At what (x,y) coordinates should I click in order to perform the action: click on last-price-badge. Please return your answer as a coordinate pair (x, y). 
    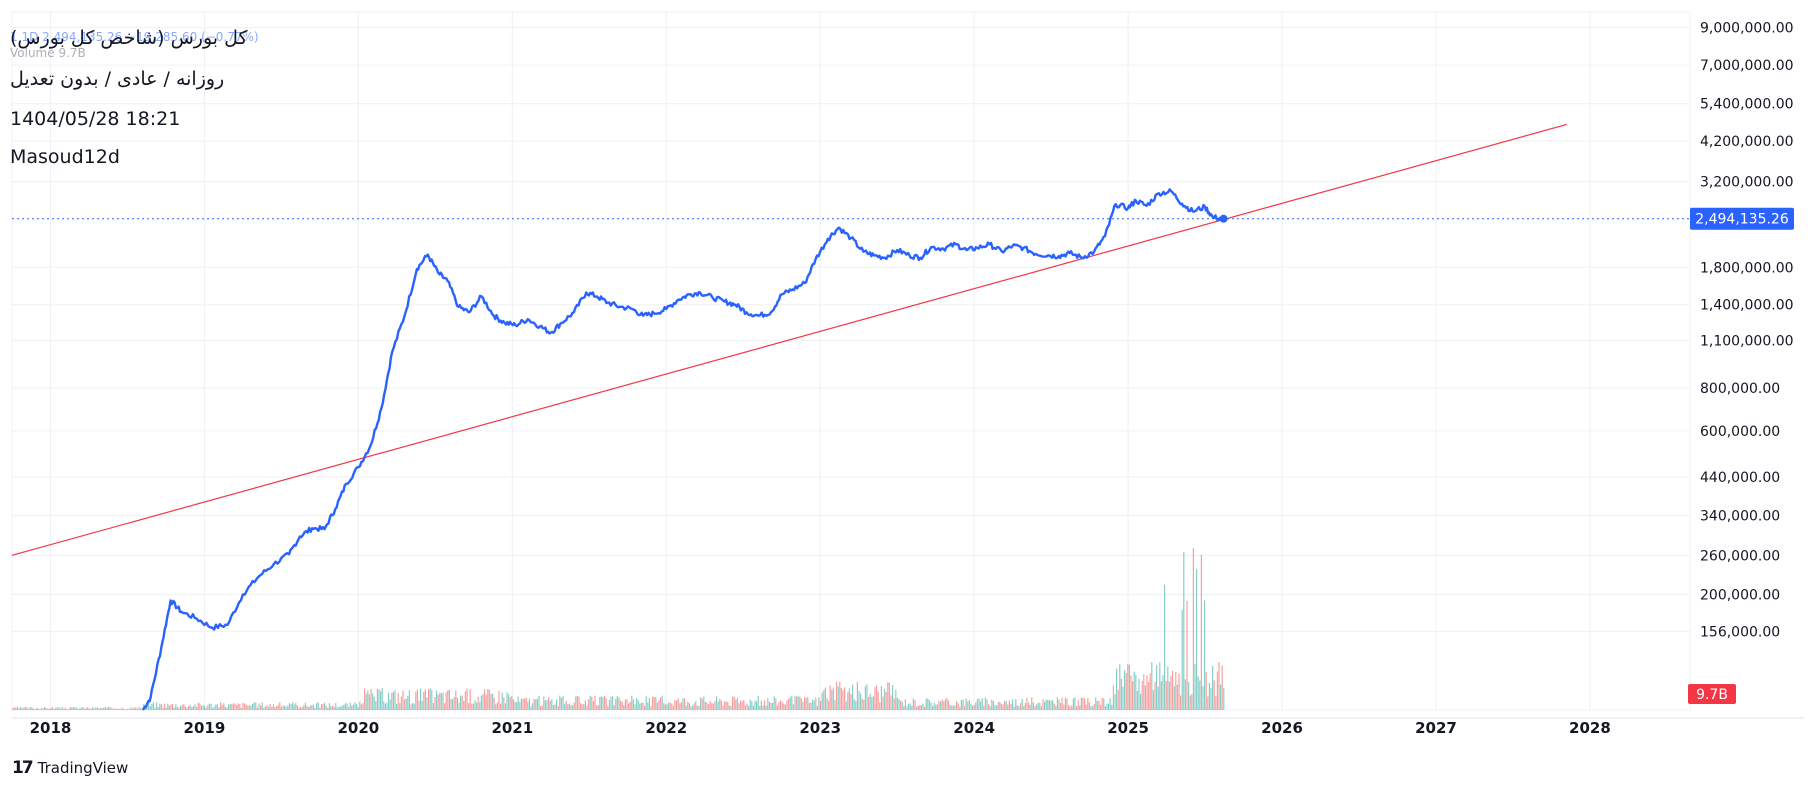
    Looking at the image, I should click on (1742, 218).